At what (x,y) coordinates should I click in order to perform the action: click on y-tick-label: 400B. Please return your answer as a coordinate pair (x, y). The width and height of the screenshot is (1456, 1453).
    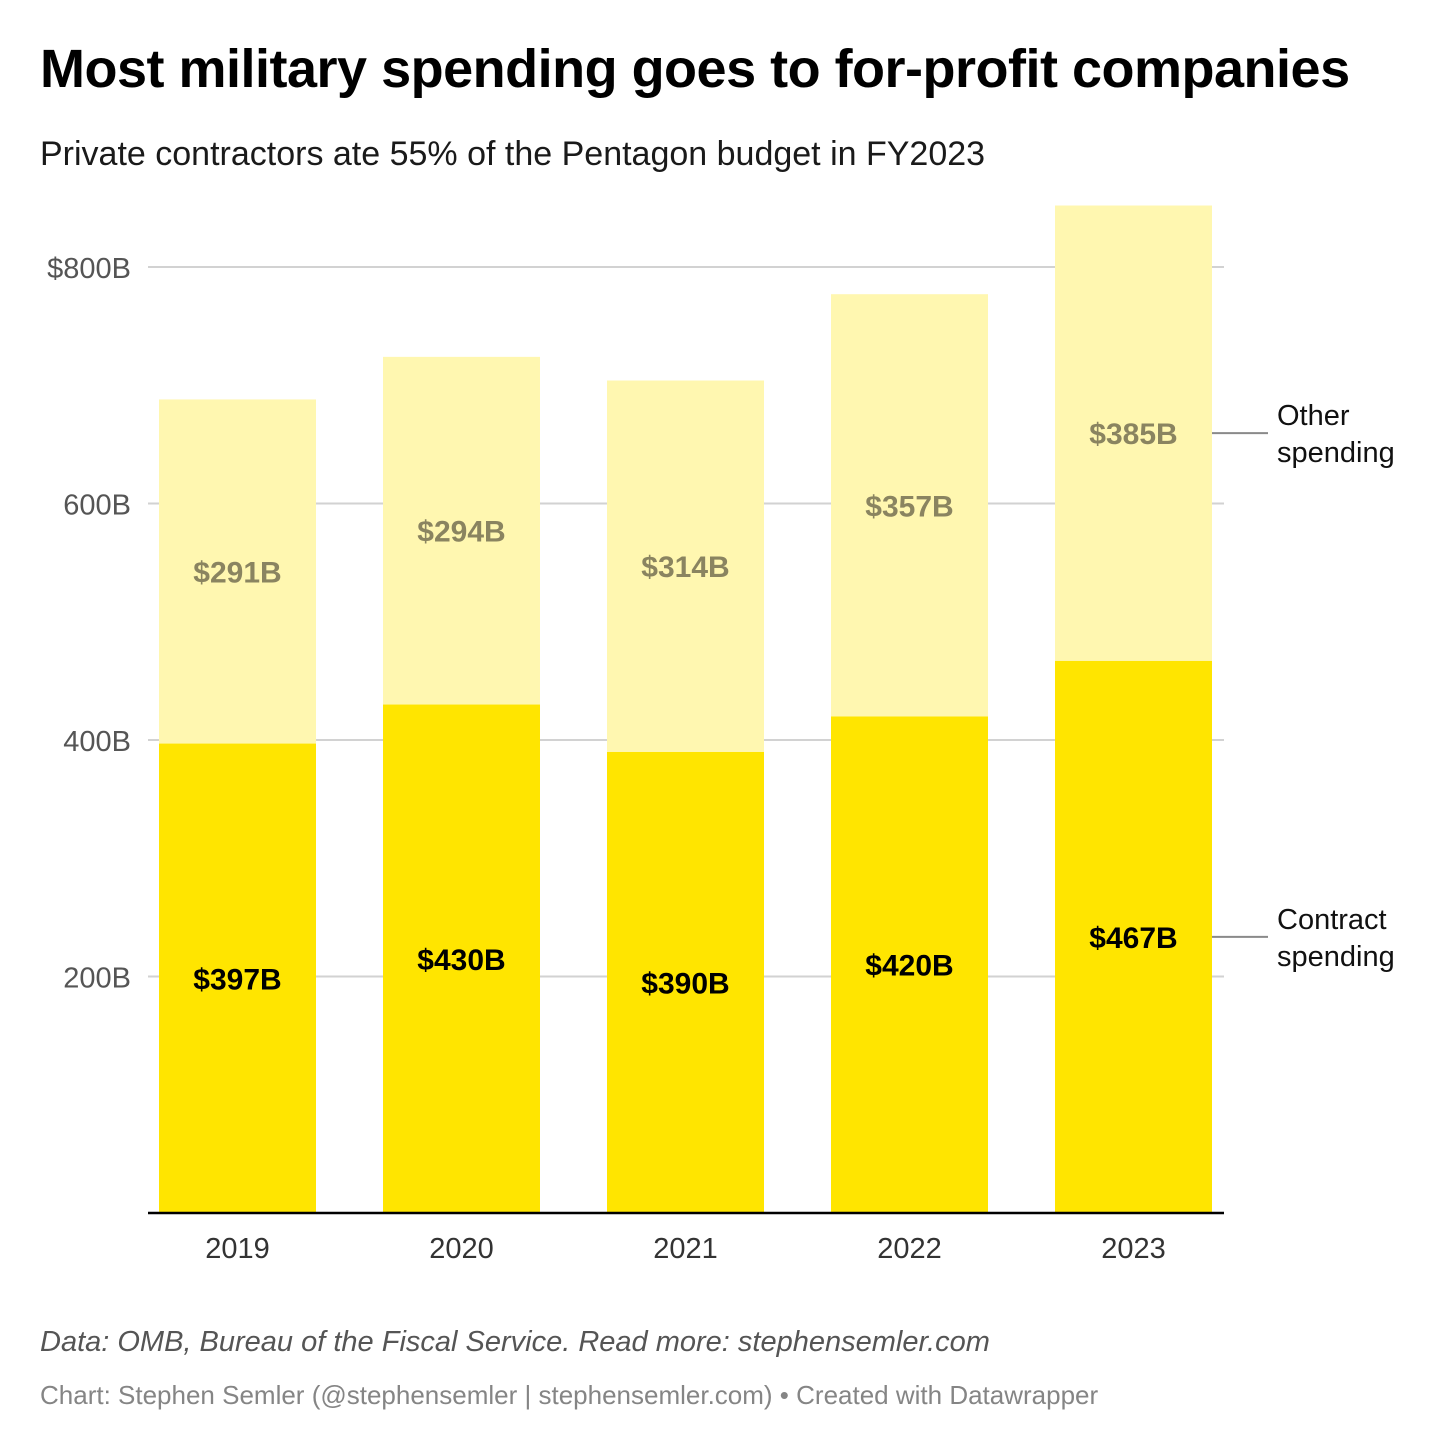
    Looking at the image, I should click on (97, 742).